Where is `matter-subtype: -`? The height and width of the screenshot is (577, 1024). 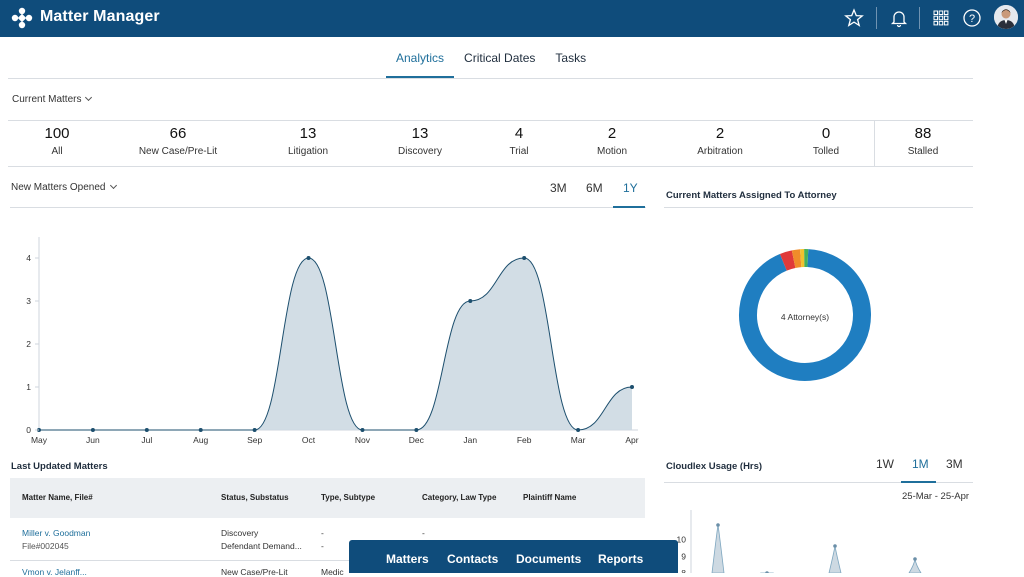 matter-subtype: - is located at coordinates (322, 546).